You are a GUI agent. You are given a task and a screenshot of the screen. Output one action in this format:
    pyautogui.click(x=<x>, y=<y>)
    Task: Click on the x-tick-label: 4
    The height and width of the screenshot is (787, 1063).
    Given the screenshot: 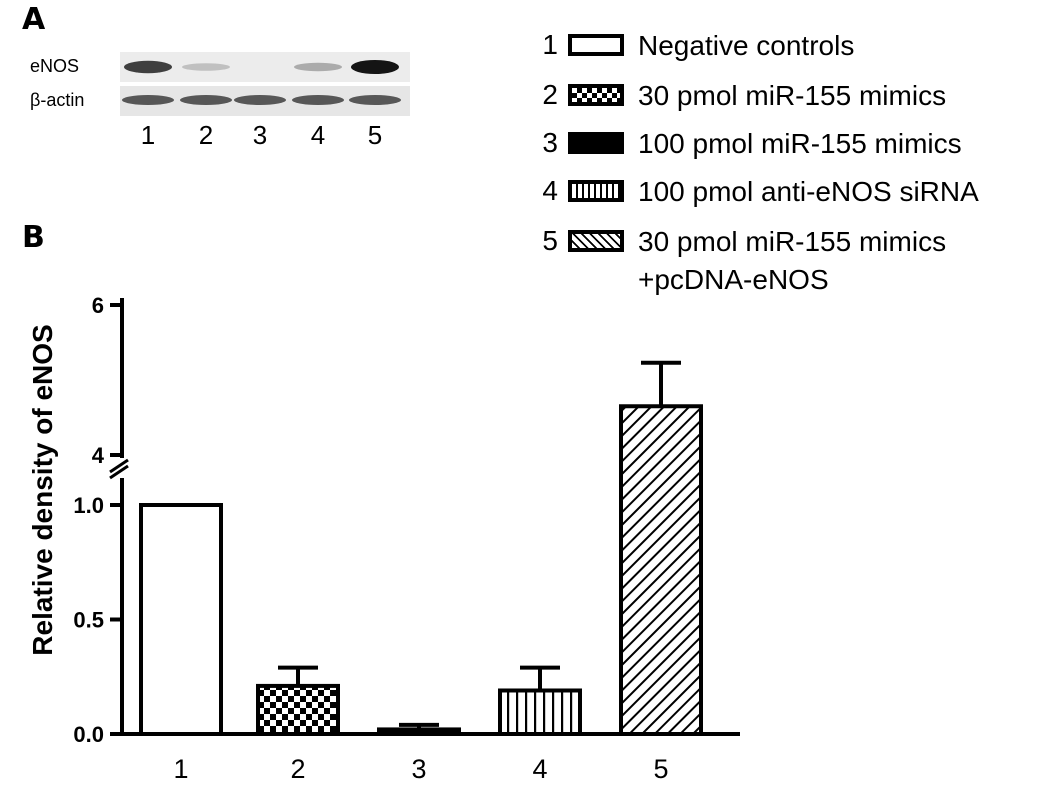 What is the action you would take?
    pyautogui.click(x=539, y=769)
    